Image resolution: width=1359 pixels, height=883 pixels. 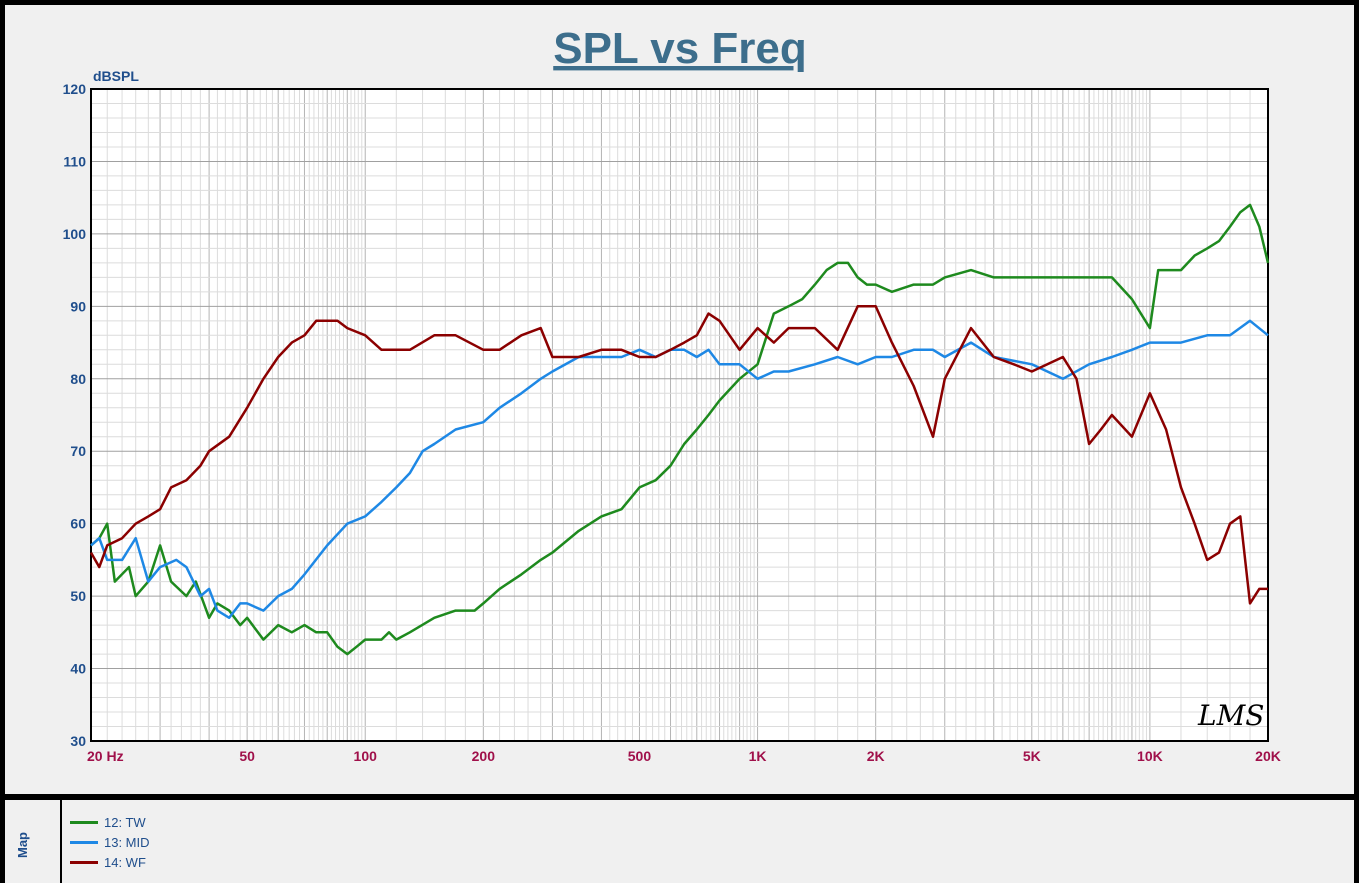 What do you see at coordinates (876, 756) in the screenshot?
I see `x-tick-label: 2K` at bounding box center [876, 756].